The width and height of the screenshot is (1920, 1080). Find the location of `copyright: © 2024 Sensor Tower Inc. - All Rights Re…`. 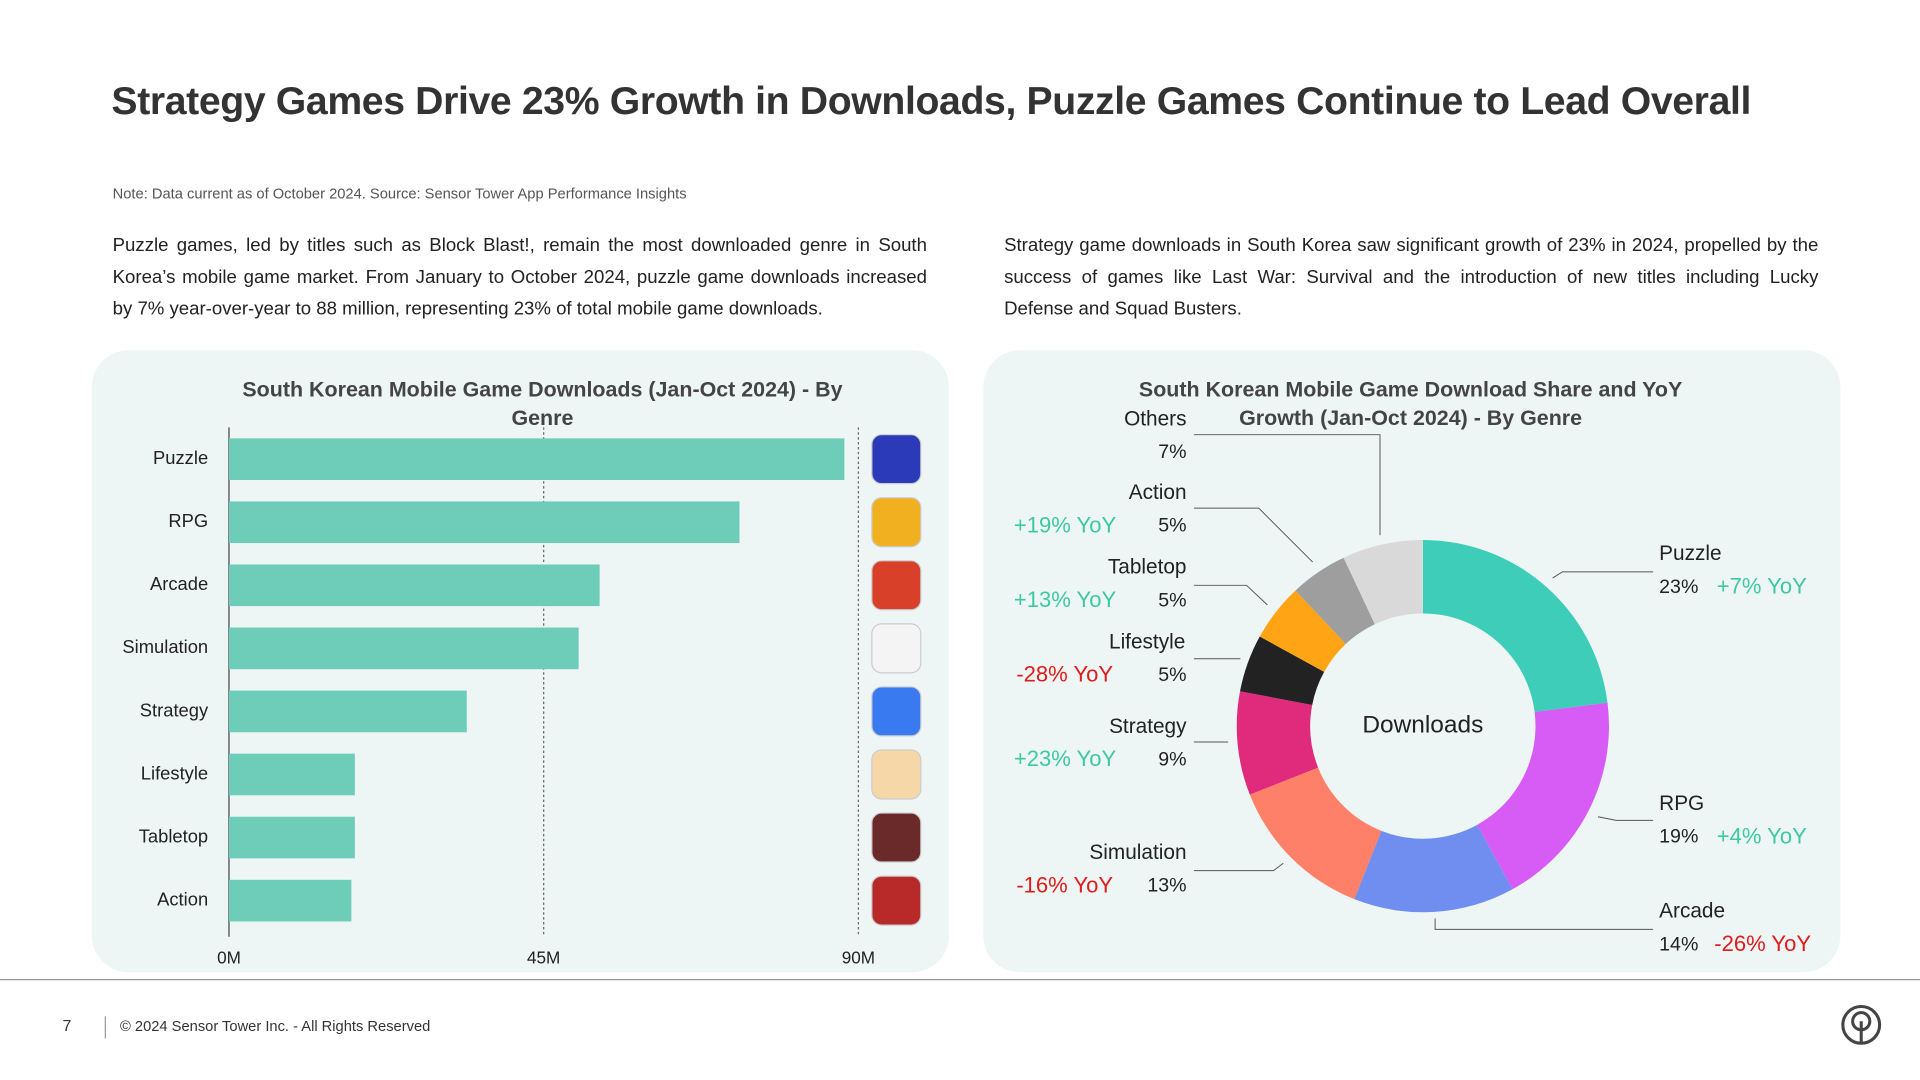

copyright: © 2024 Sensor Tower Inc. - All Rights Re… is located at coordinates (275, 1026).